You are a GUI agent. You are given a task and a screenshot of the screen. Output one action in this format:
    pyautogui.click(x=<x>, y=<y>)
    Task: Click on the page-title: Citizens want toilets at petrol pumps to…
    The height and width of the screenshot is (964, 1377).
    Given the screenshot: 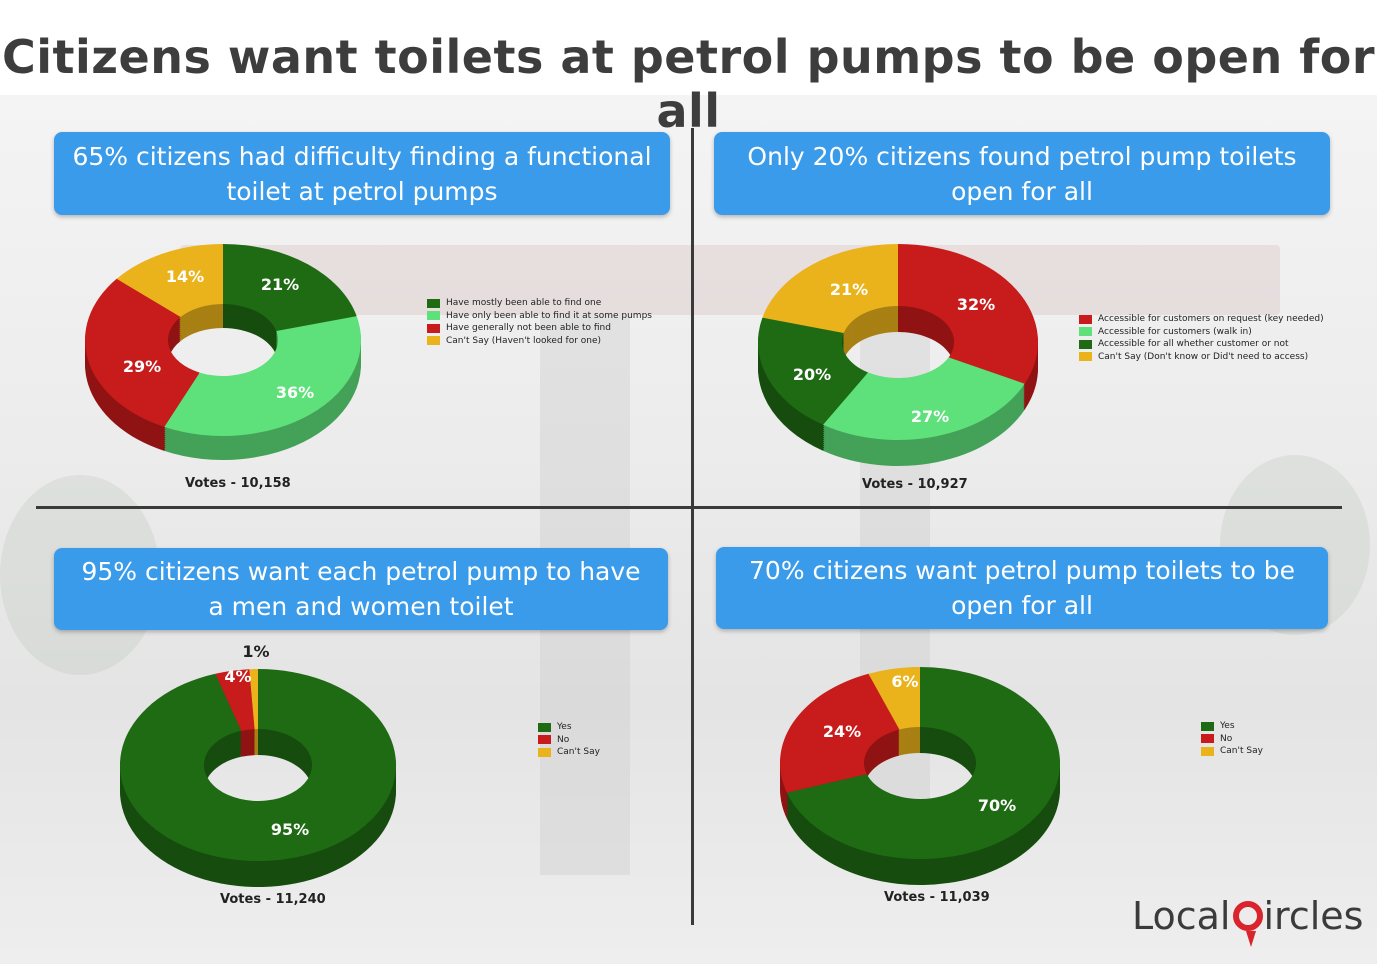 What is the action you would take?
    pyautogui.click(x=688, y=84)
    